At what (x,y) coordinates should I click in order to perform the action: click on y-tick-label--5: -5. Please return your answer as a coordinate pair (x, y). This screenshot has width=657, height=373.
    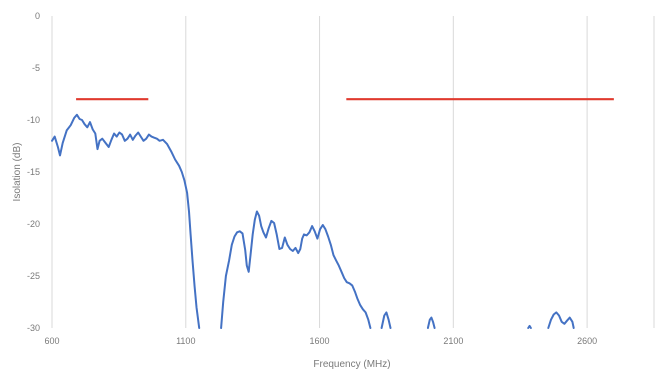
    Looking at the image, I should click on (36, 68).